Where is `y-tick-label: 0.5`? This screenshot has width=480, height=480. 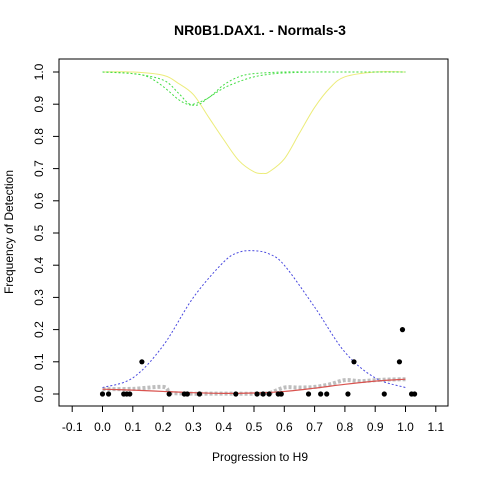 y-tick-label: 0.5 is located at coordinates (39, 232).